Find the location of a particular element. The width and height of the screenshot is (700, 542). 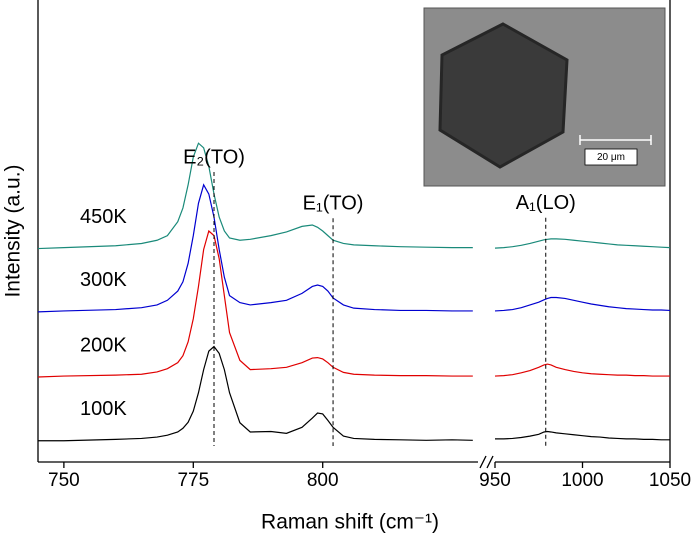

x-tick-label: 1050 is located at coordinates (670, 480).